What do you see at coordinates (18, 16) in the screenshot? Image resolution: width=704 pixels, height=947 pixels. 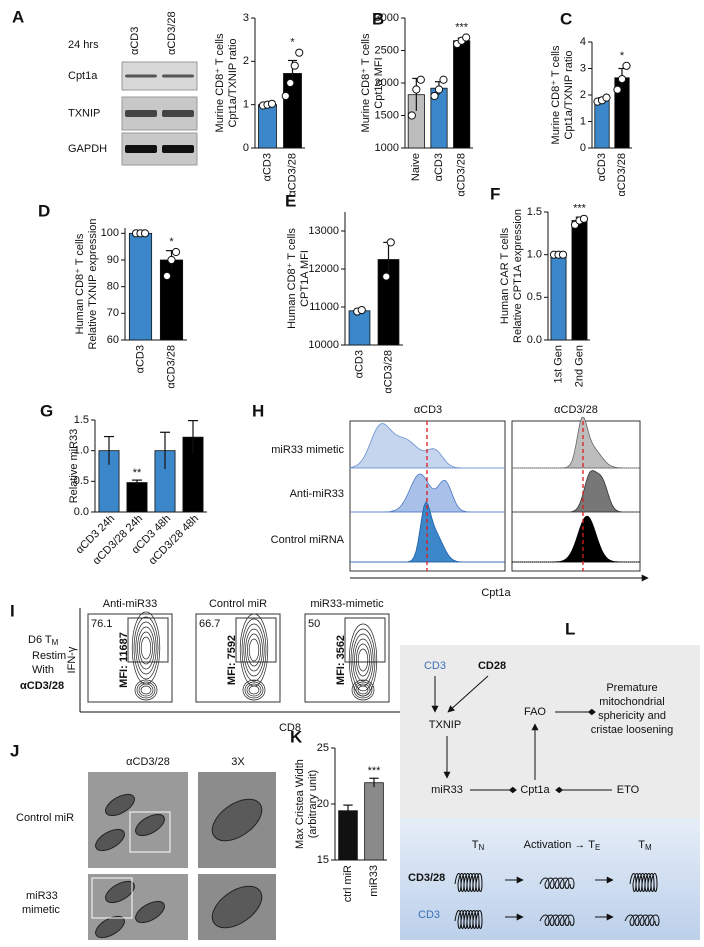 I see `panel-letter: A` at bounding box center [18, 16].